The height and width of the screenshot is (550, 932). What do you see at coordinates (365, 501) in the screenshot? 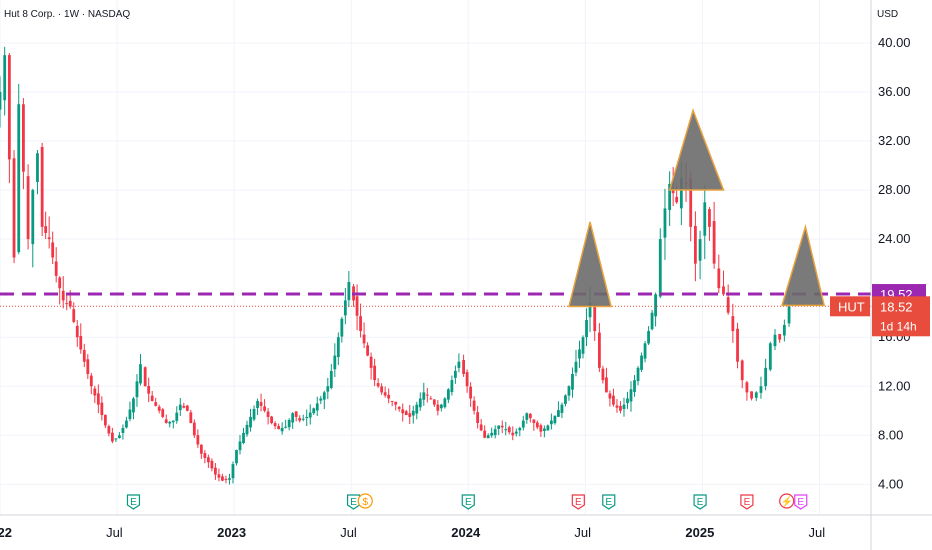
I see `event-marker-dividend: $` at bounding box center [365, 501].